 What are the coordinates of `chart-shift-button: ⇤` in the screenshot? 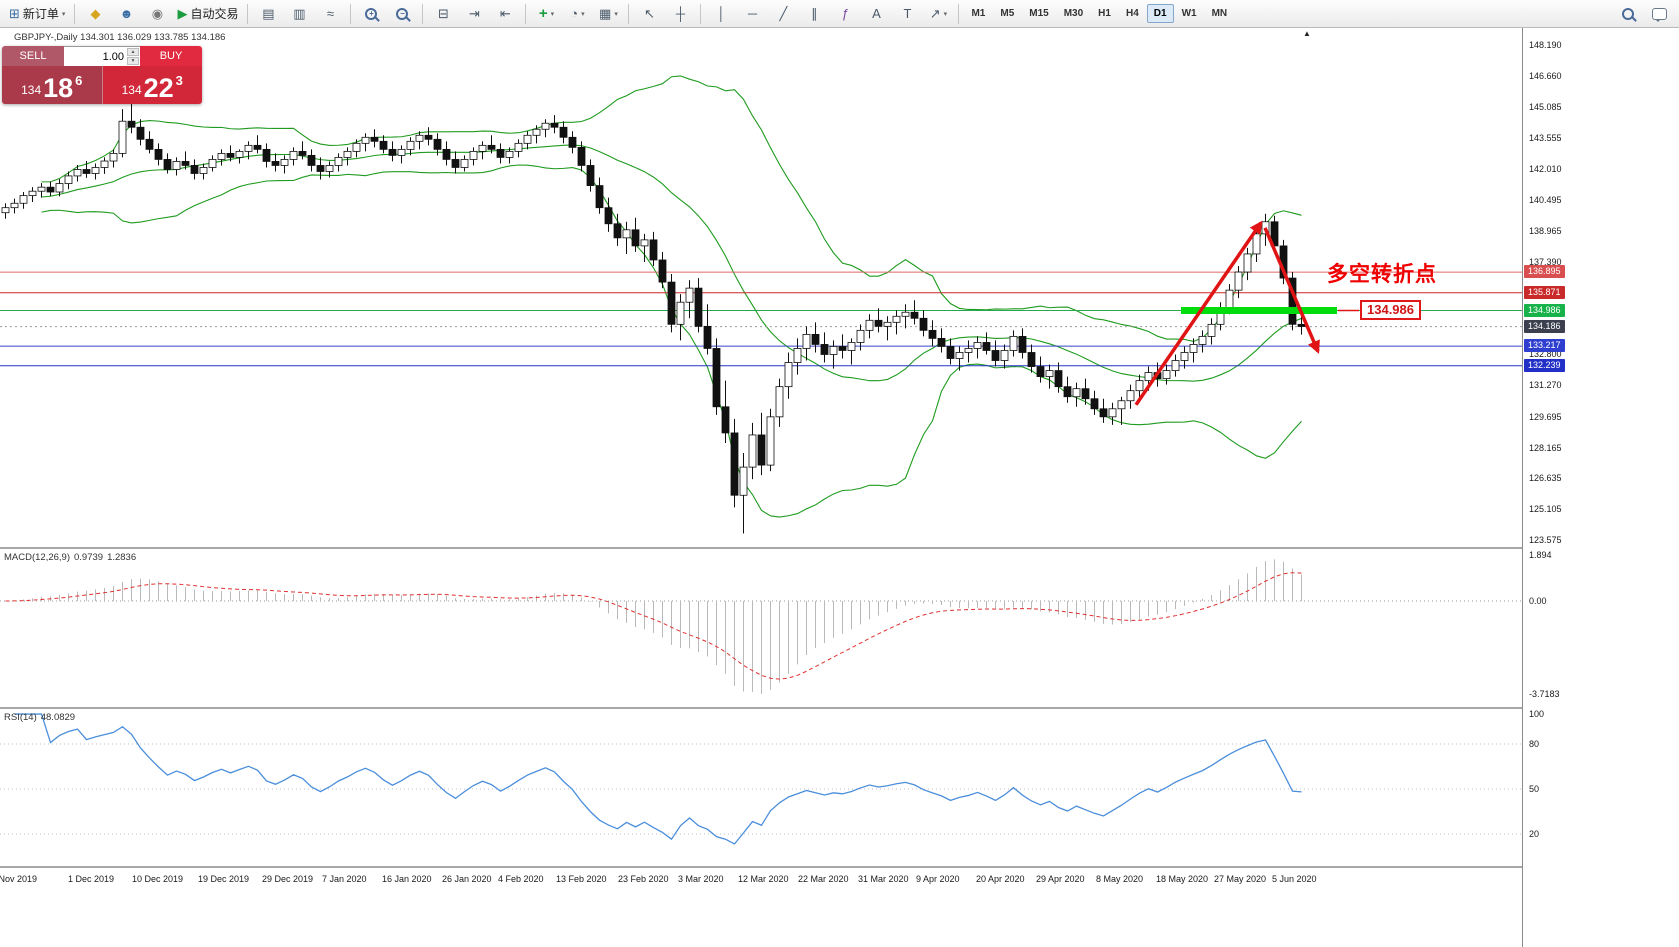 It's located at (505, 14).